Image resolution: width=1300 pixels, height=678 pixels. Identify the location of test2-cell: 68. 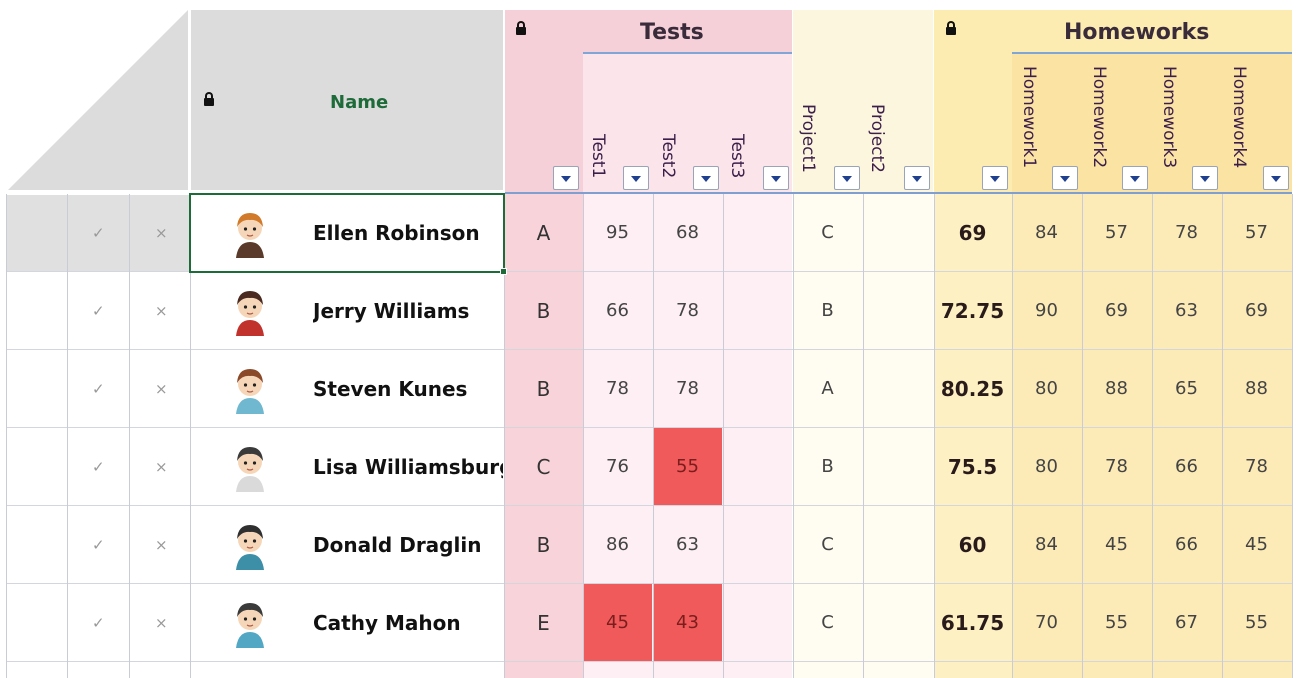
(687, 232).